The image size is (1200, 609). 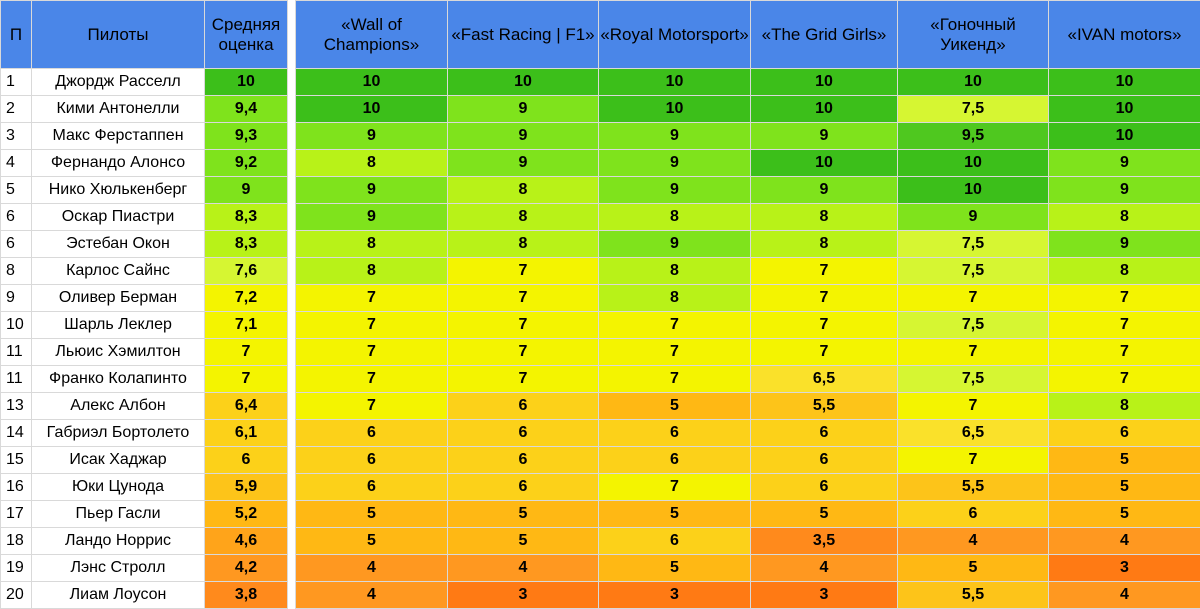 I want to click on team-score-2: 10, so click(x=523, y=82).